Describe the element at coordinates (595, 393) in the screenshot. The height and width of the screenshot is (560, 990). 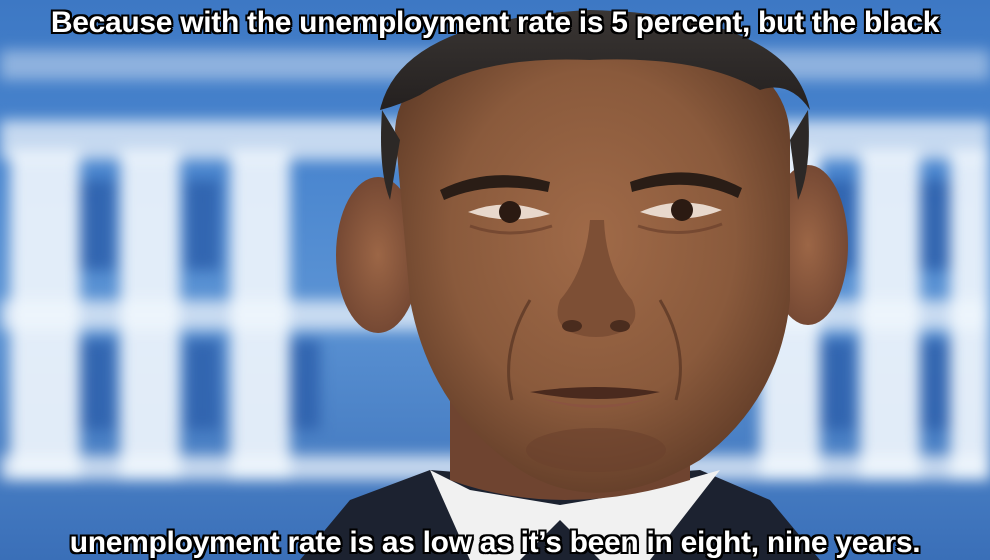
I see `mouth` at that location.